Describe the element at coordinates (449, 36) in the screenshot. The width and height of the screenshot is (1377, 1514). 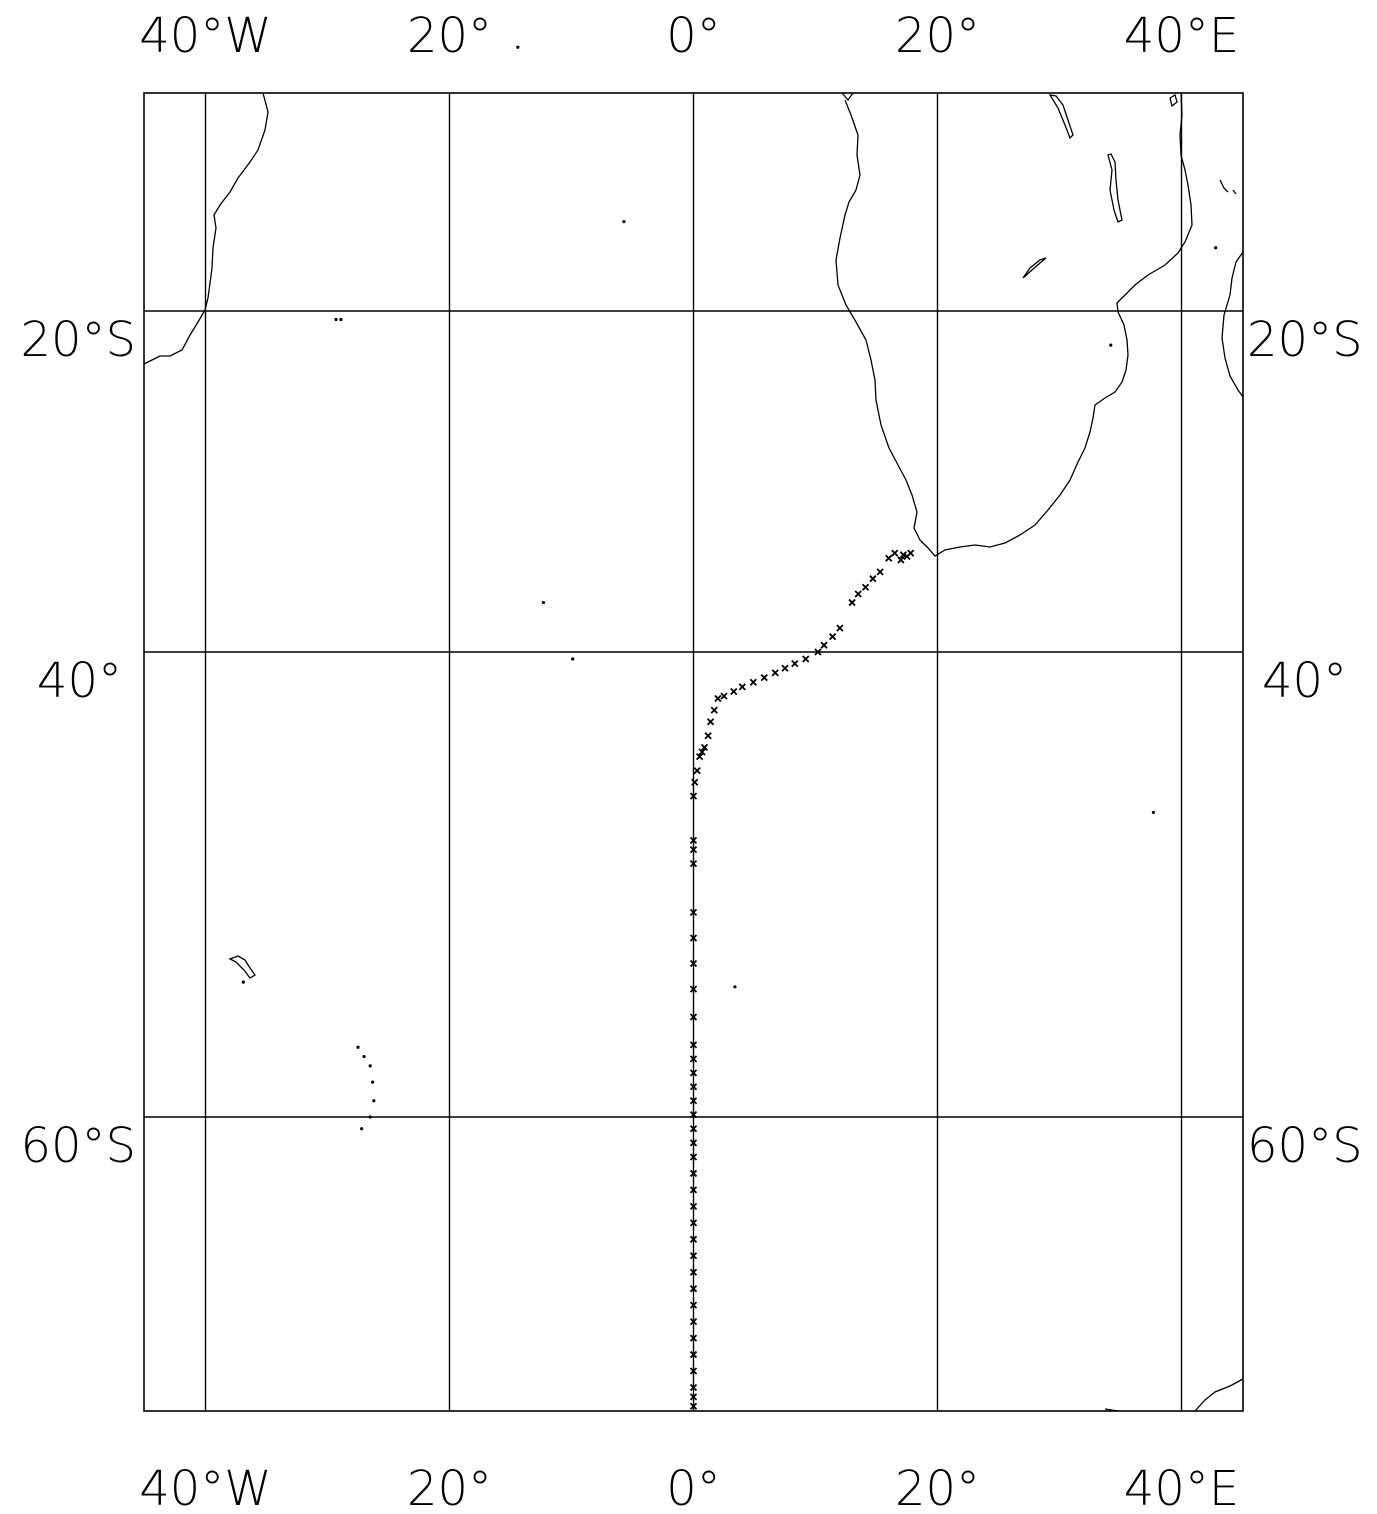
I see `top-longitude-label: 20°` at that location.